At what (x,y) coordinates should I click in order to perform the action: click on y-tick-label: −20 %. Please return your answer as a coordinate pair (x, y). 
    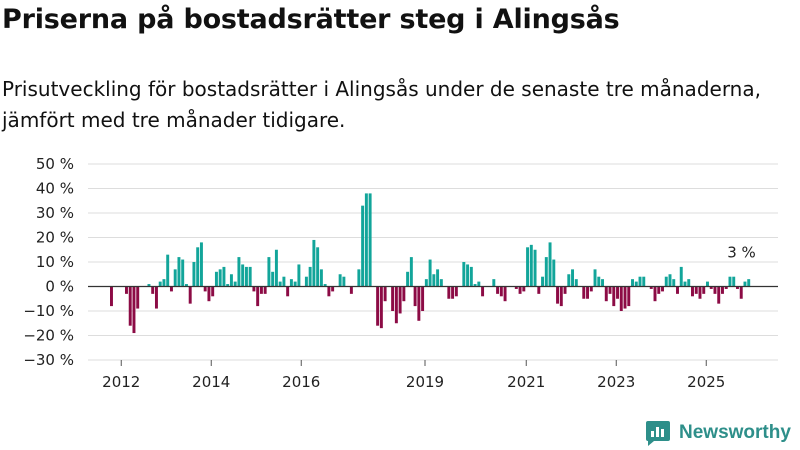
    Looking at the image, I should click on (48, 336).